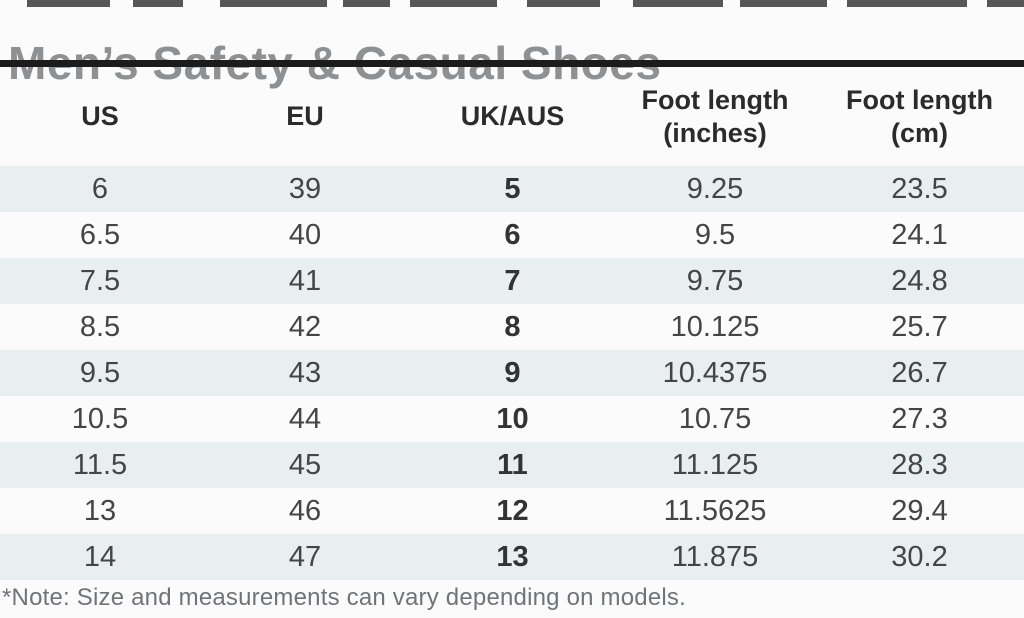 The image size is (1024, 618). I want to click on table-cell: 46, so click(305, 510).